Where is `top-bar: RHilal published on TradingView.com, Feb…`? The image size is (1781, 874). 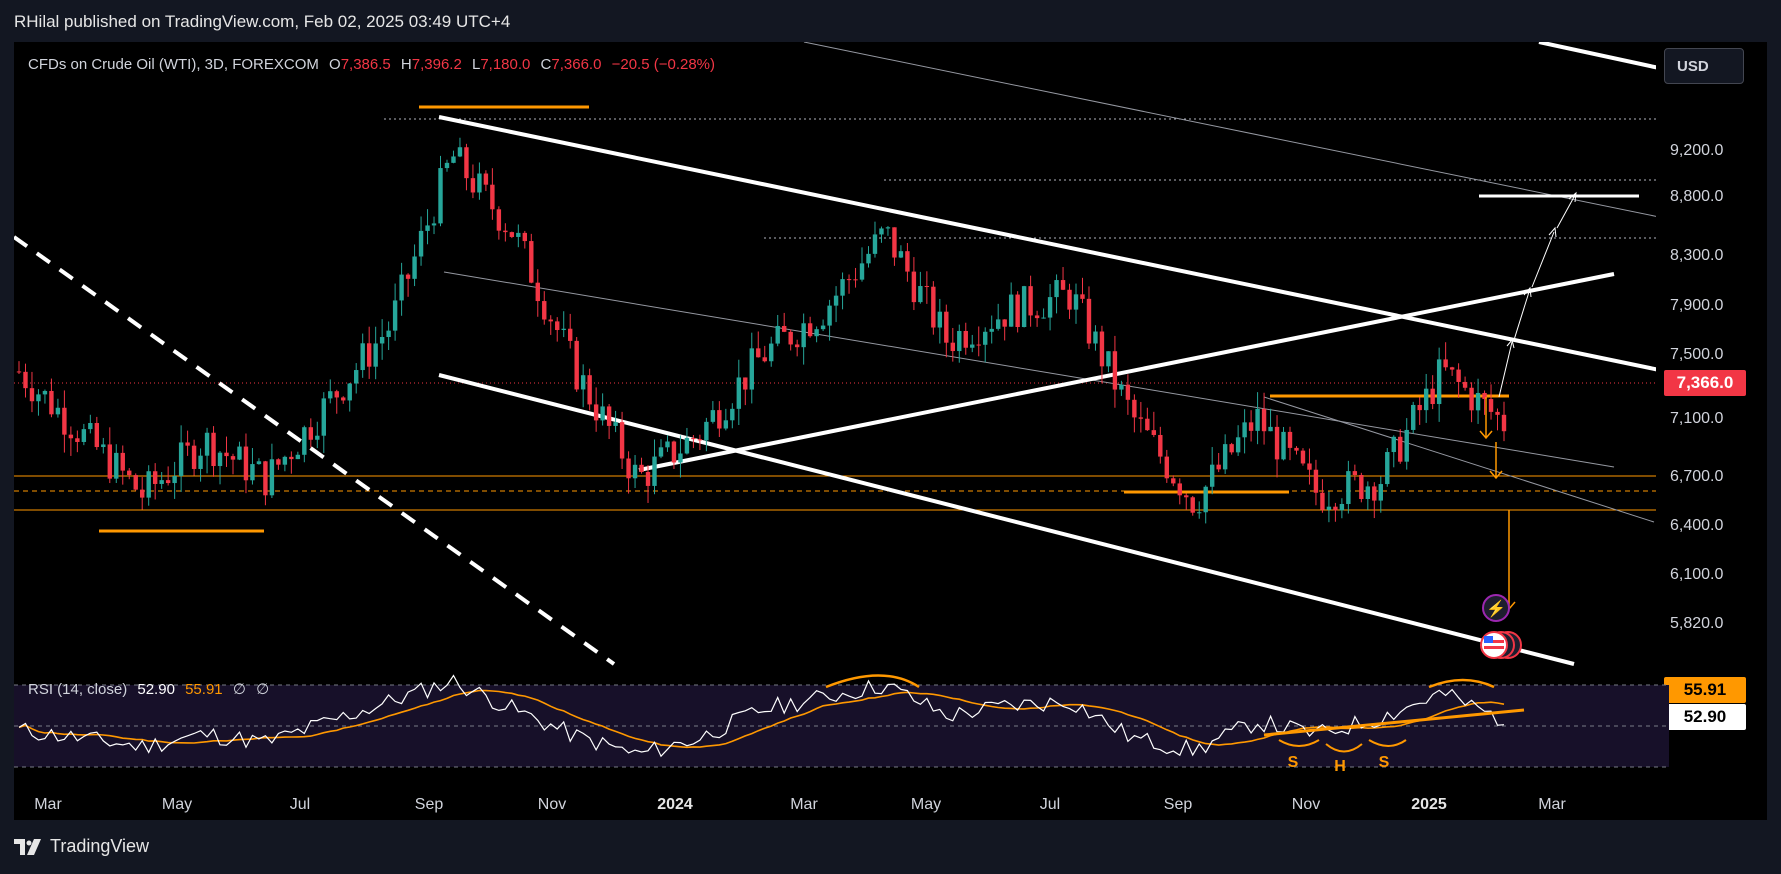 top-bar: RHilal published on TradingView.com, Feb… is located at coordinates (890, 21).